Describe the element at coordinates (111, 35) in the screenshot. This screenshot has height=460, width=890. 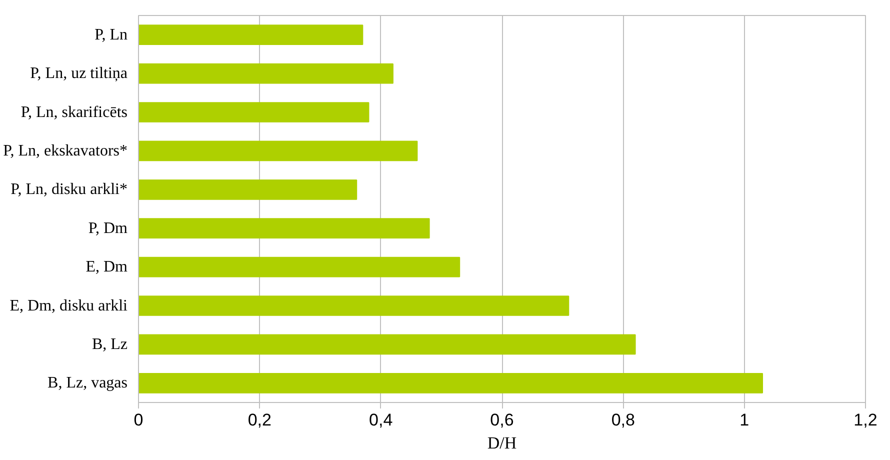
I see `y-tick-label: P, Ln` at that location.